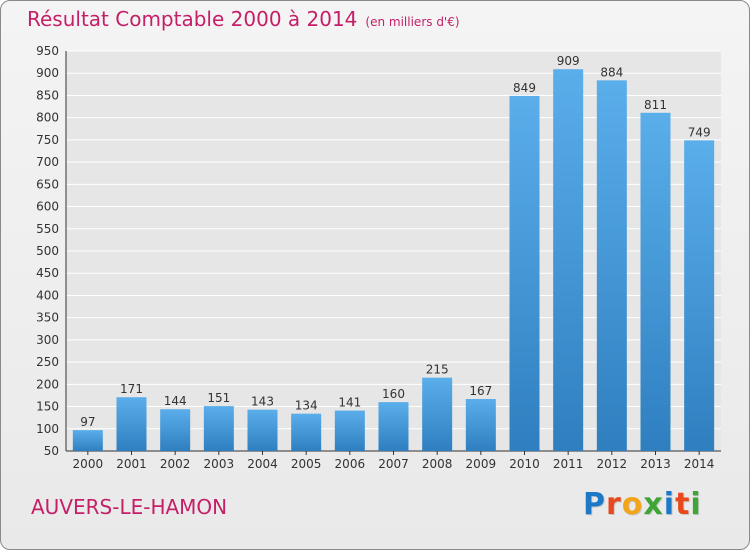  What do you see at coordinates (699, 464) in the screenshot?
I see `x-tick-label: 2014` at bounding box center [699, 464].